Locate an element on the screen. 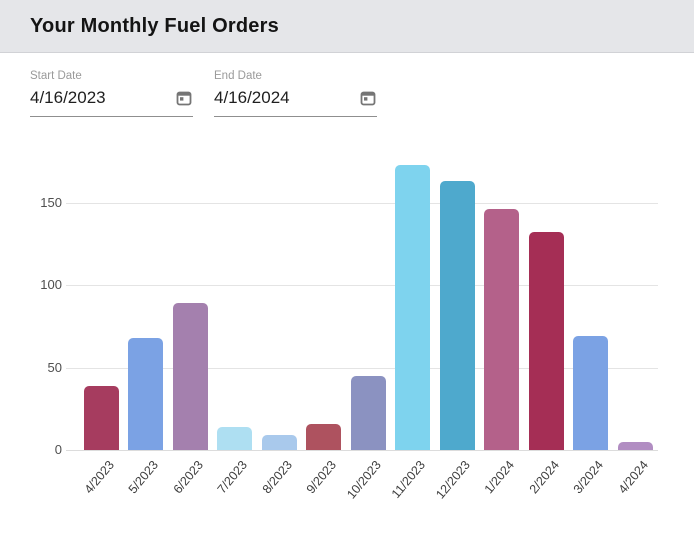 The width and height of the screenshot is (694, 538). y-axis-tick-label: 100 is located at coordinates (51, 284).